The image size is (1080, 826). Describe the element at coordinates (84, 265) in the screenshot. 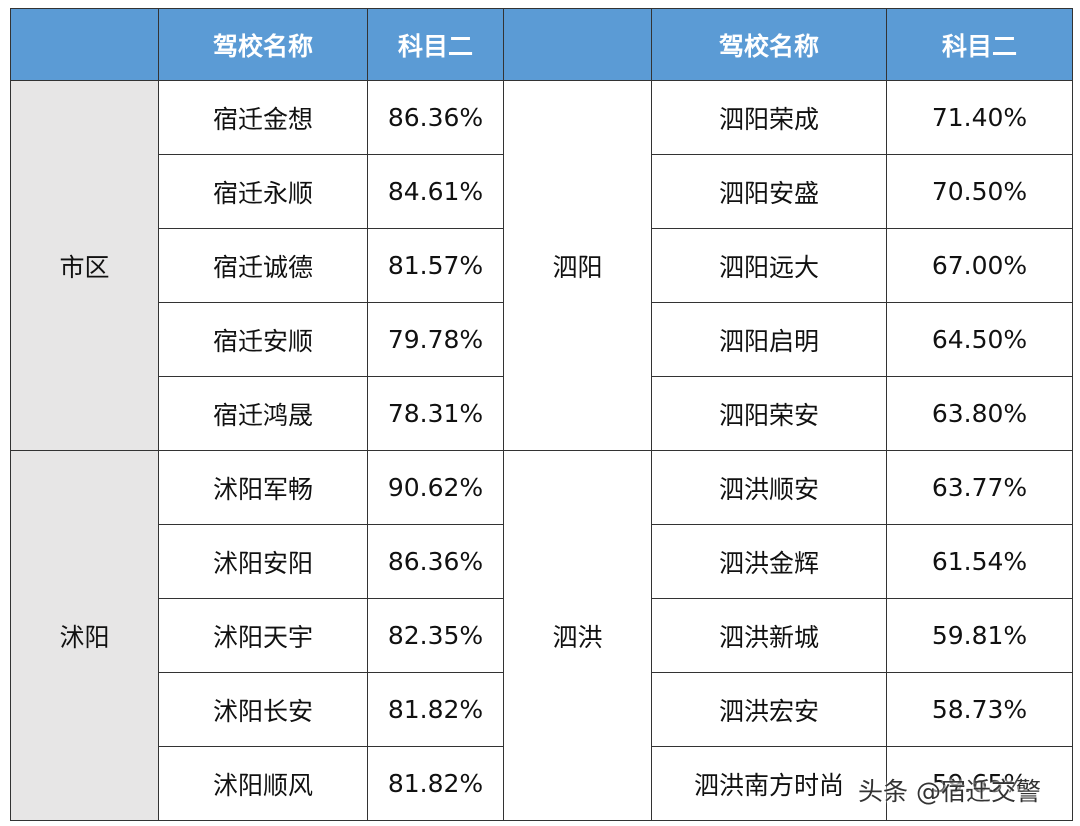

I see `region-cell: 市区` at that location.